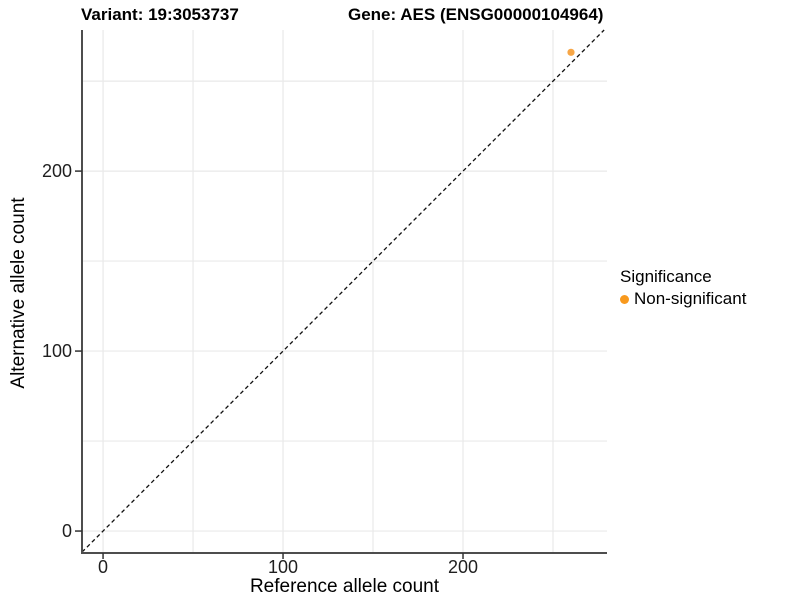 This screenshot has height=600, width=800. What do you see at coordinates (666, 276) in the screenshot?
I see `legend-title: Significance` at bounding box center [666, 276].